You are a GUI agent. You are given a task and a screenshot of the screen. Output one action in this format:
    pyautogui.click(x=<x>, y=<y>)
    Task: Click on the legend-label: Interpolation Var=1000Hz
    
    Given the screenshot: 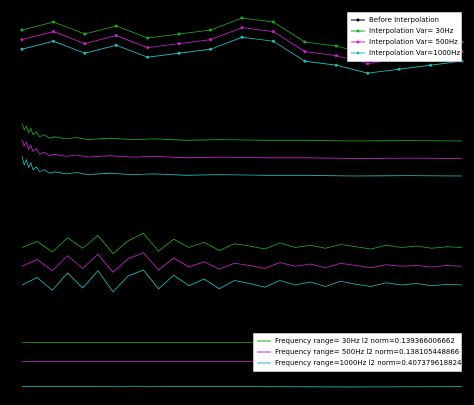 What is the action you would take?
    pyautogui.click(x=414, y=53)
    